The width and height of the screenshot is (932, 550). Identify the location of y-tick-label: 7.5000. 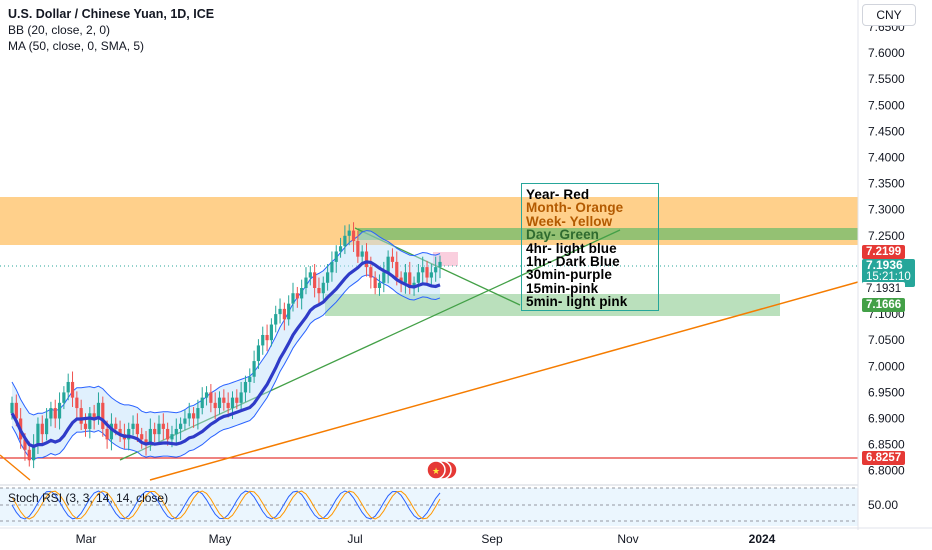
(886, 105).